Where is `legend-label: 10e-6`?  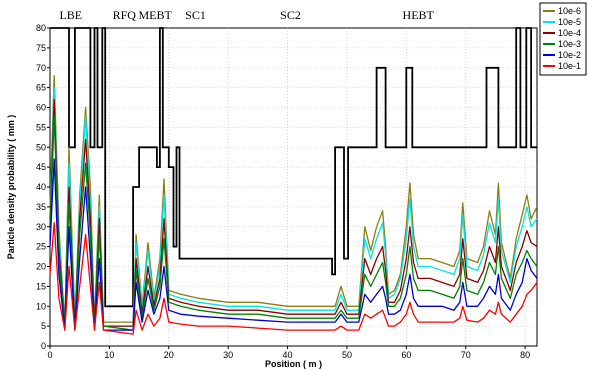 legend-label: 10e-6 is located at coordinates (569, 11).